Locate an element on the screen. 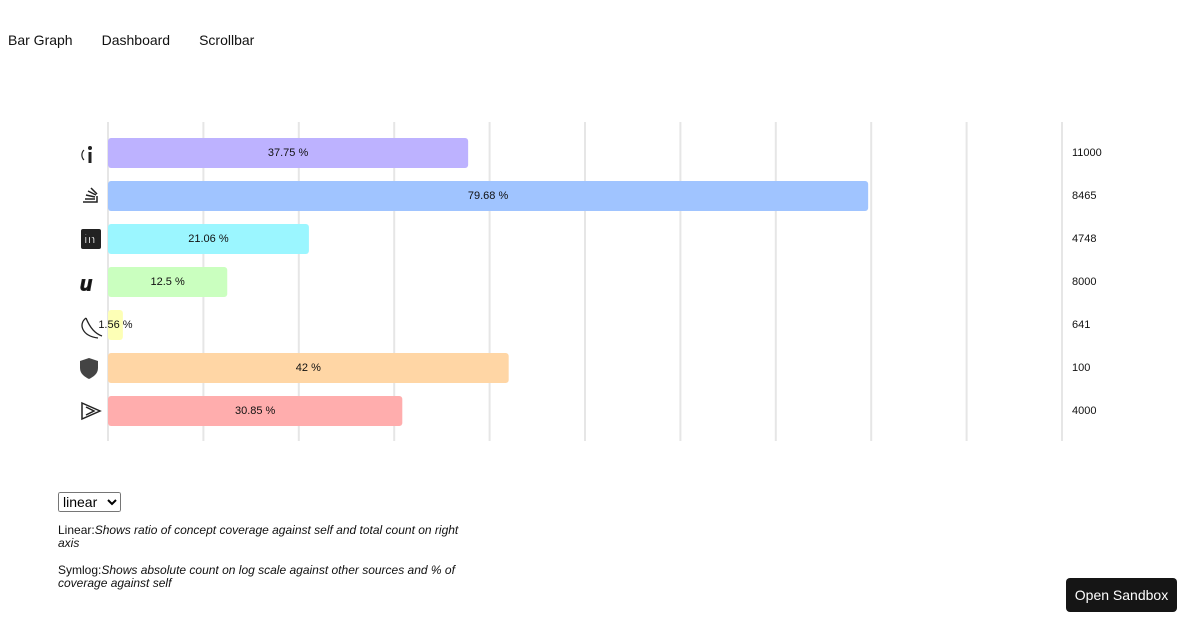 The width and height of the screenshot is (1200, 630). data-label: 1.56 % is located at coordinates (115, 325).